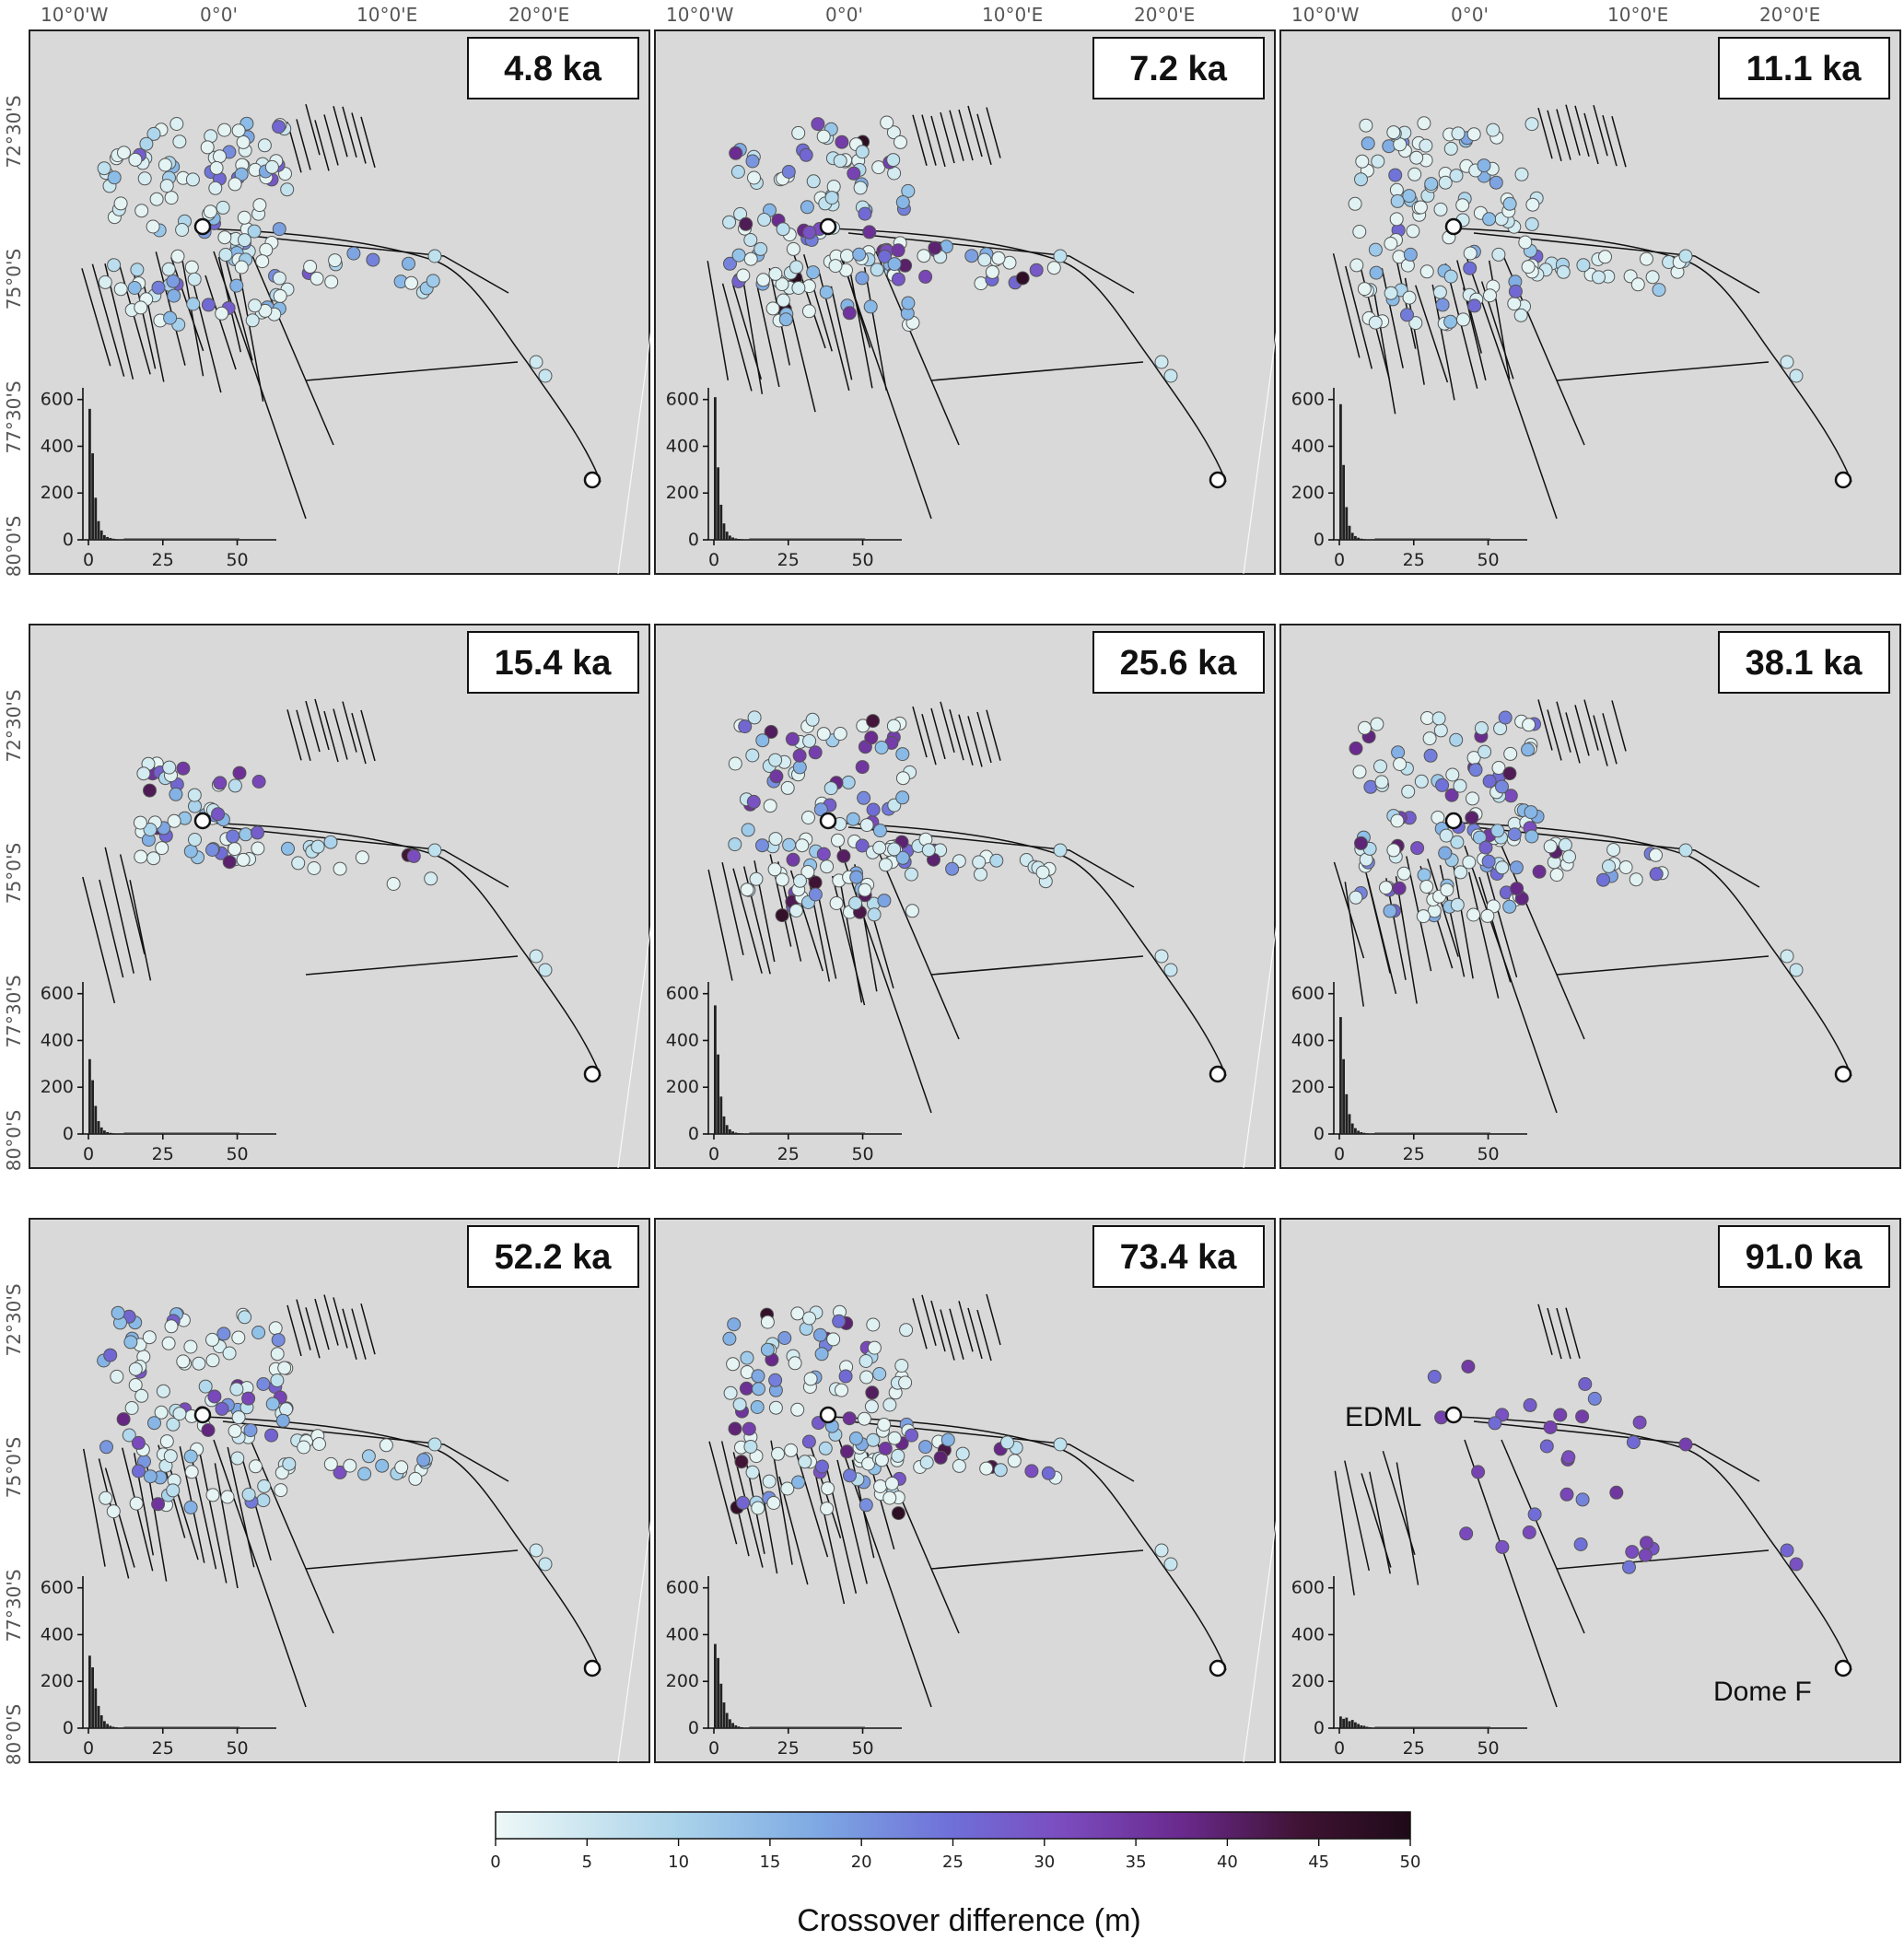 The height and width of the screenshot is (1952, 1904). I want to click on map-panel: 25.6 ka 0 200 400 600 0 25 50, so click(946, 897).